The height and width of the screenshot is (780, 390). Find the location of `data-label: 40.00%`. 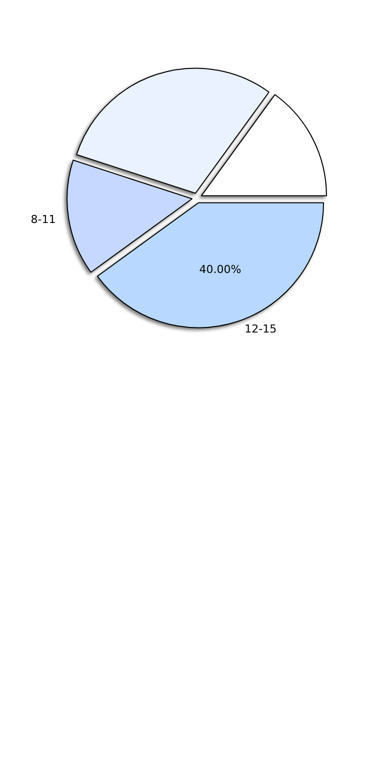

data-label: 40.00% is located at coordinates (220, 269).